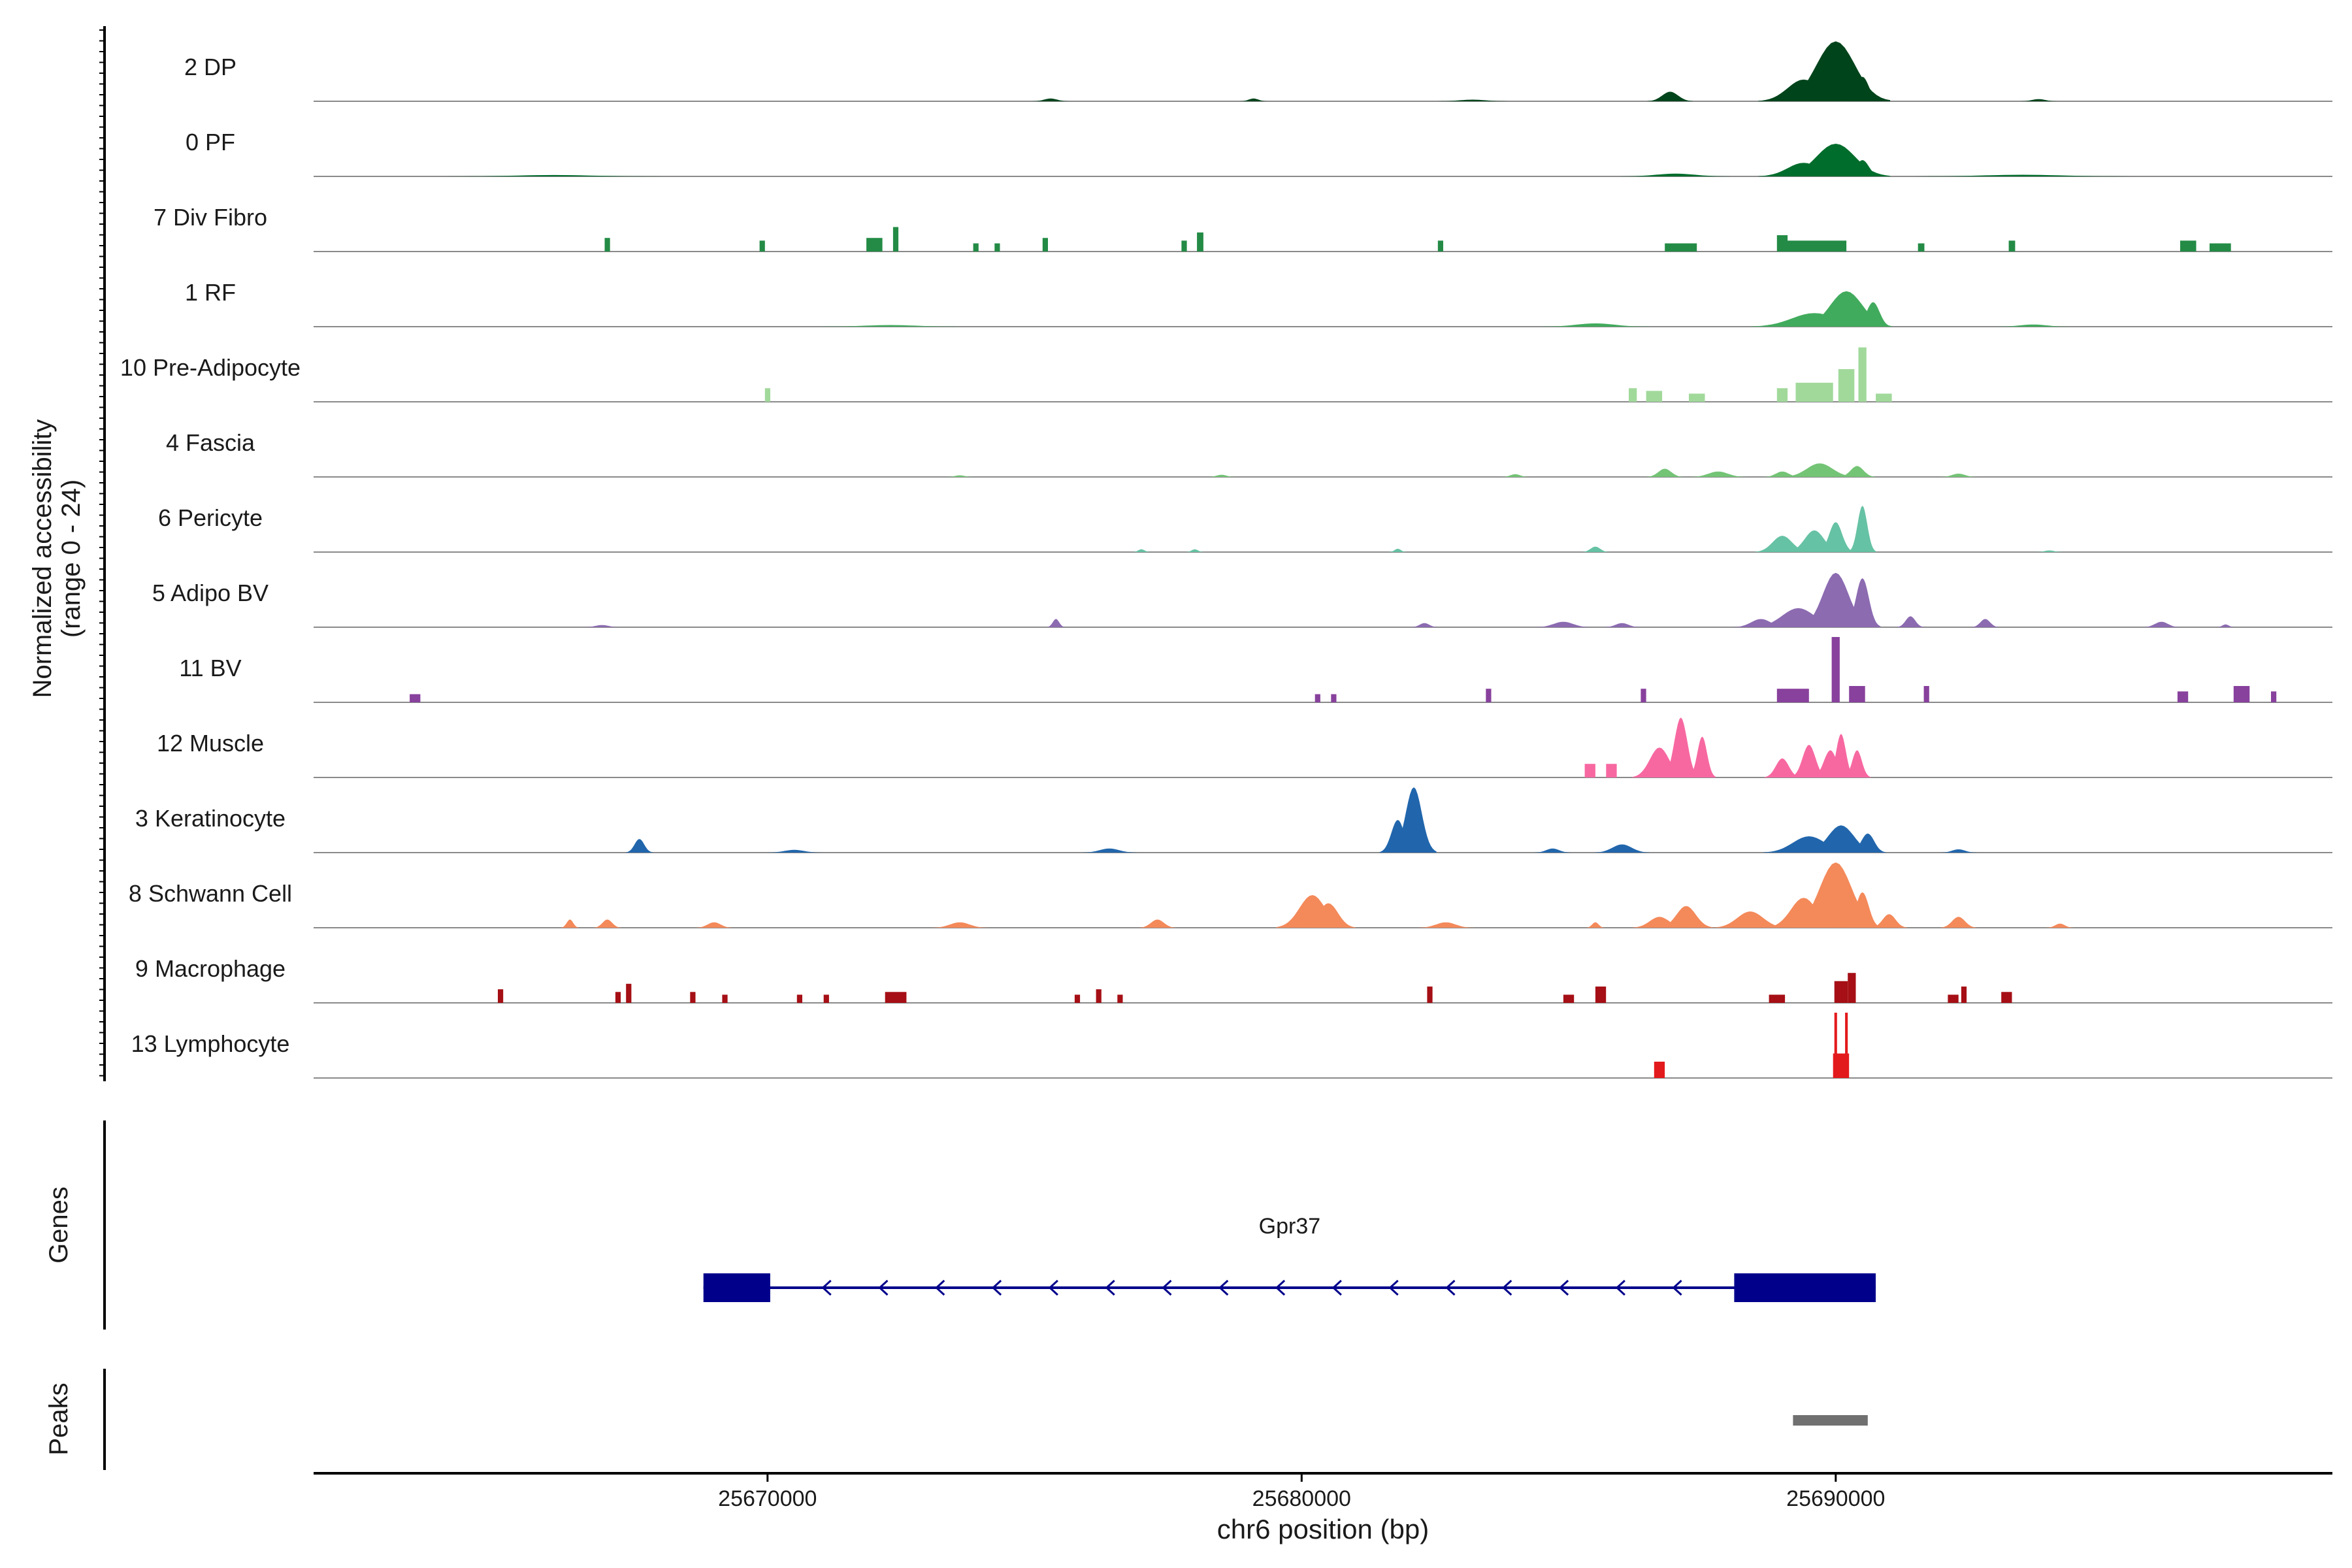  I want to click on x-tick-label: 25690000, so click(1835, 1498).